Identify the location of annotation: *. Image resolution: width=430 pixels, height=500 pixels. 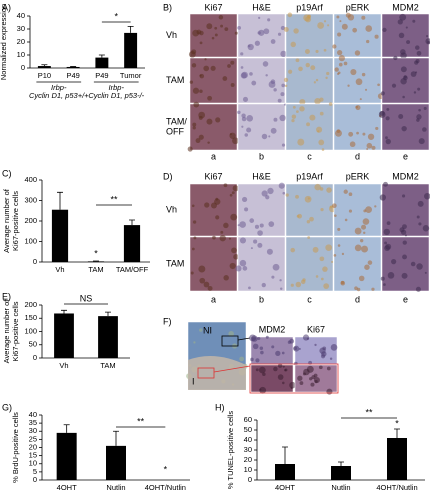
(166, 469).